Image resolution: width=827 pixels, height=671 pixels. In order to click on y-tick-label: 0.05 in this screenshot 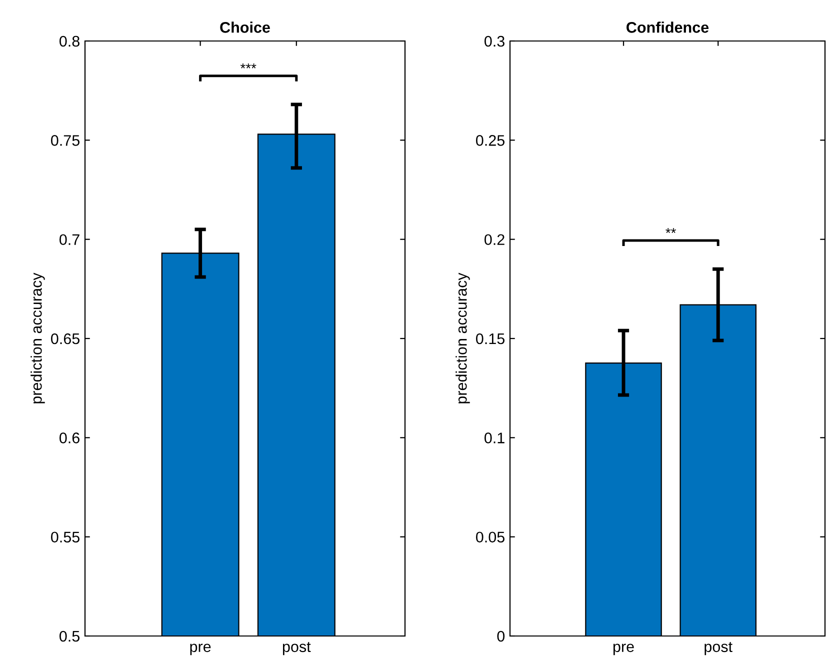, I will do `click(490, 537)`.